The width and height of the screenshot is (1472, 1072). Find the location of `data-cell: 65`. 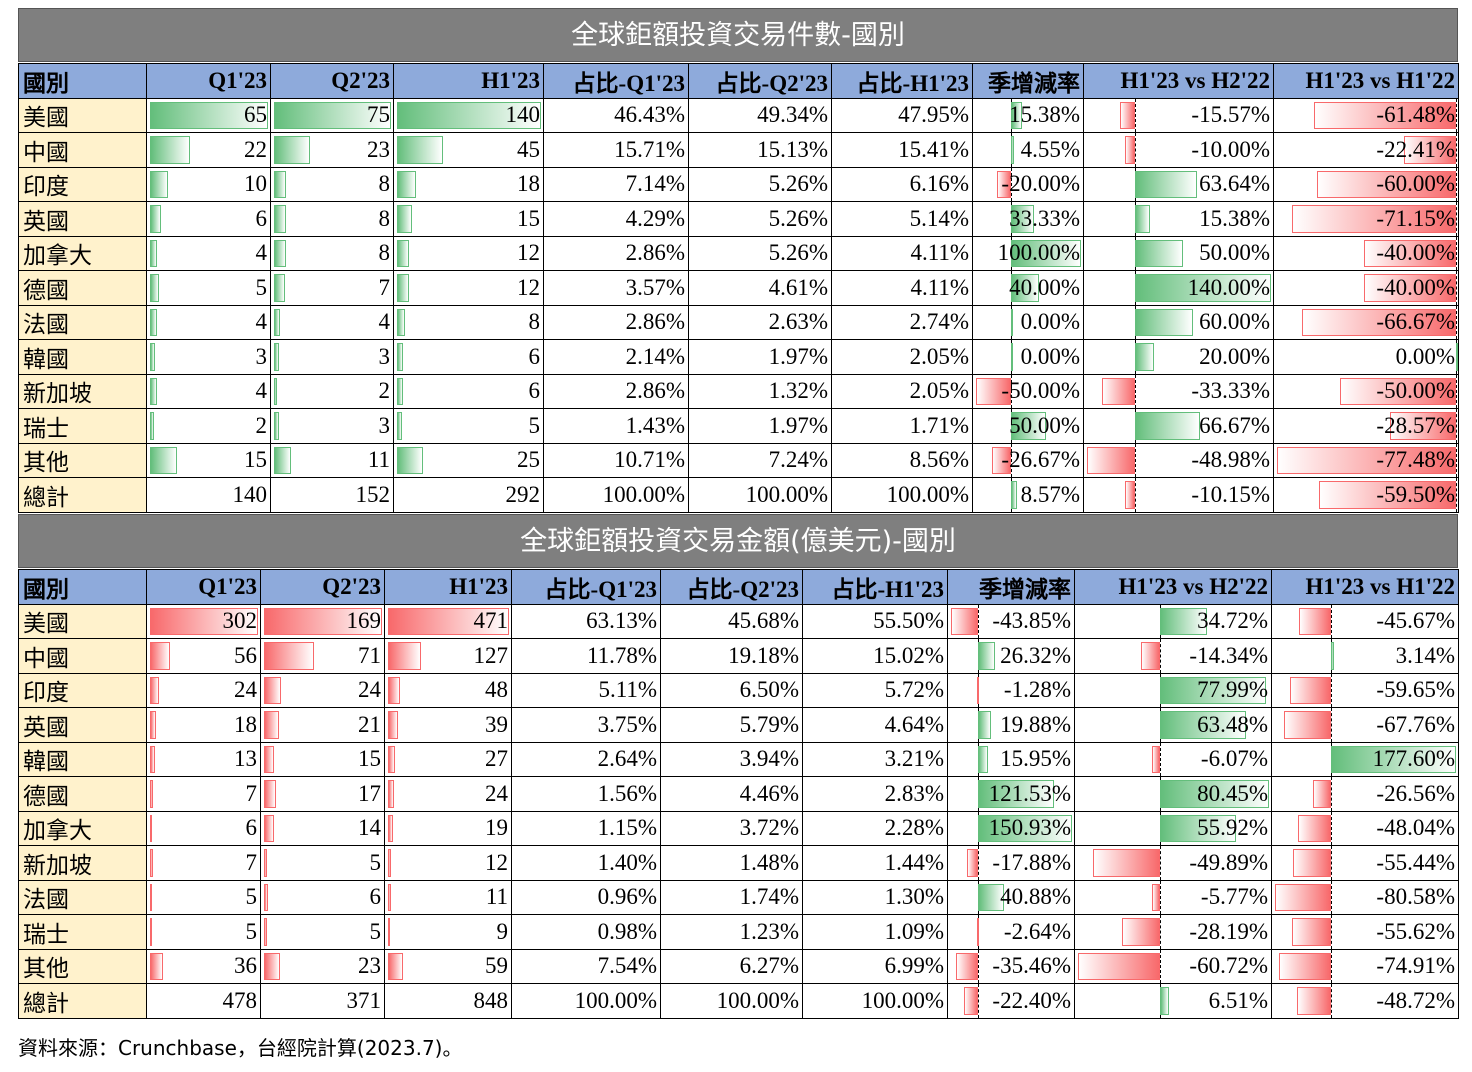

data-cell: 65 is located at coordinates (208, 115).